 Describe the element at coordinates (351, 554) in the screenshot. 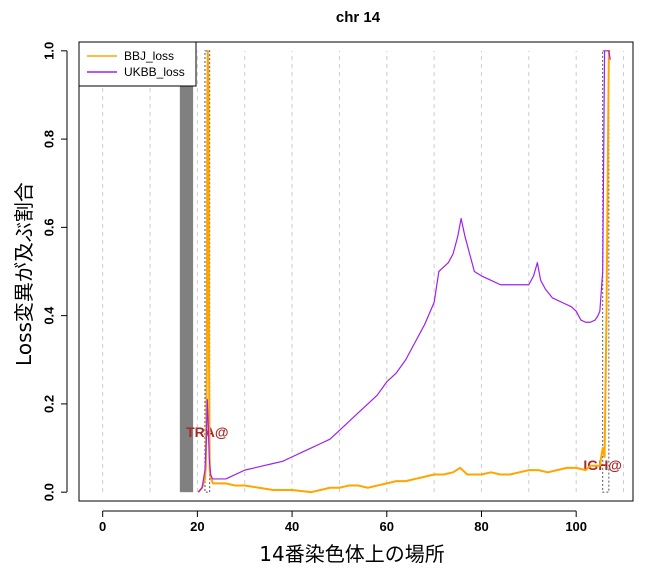

I see `x-axis-title: 14番染色体上の場所` at that location.